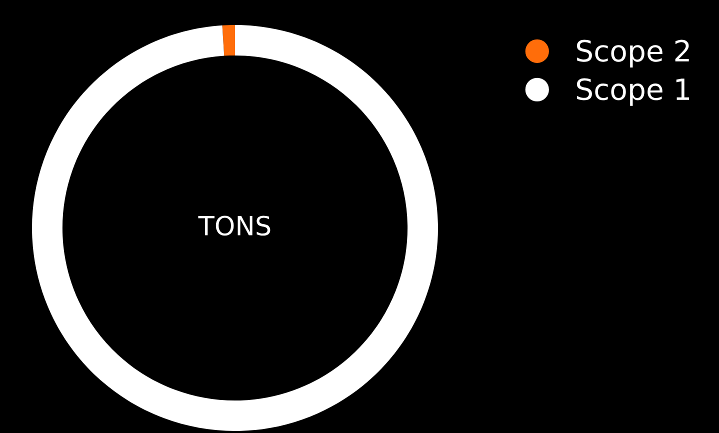 This screenshot has width=719, height=433. I want to click on legend-label: Scope 2, so click(632, 54).